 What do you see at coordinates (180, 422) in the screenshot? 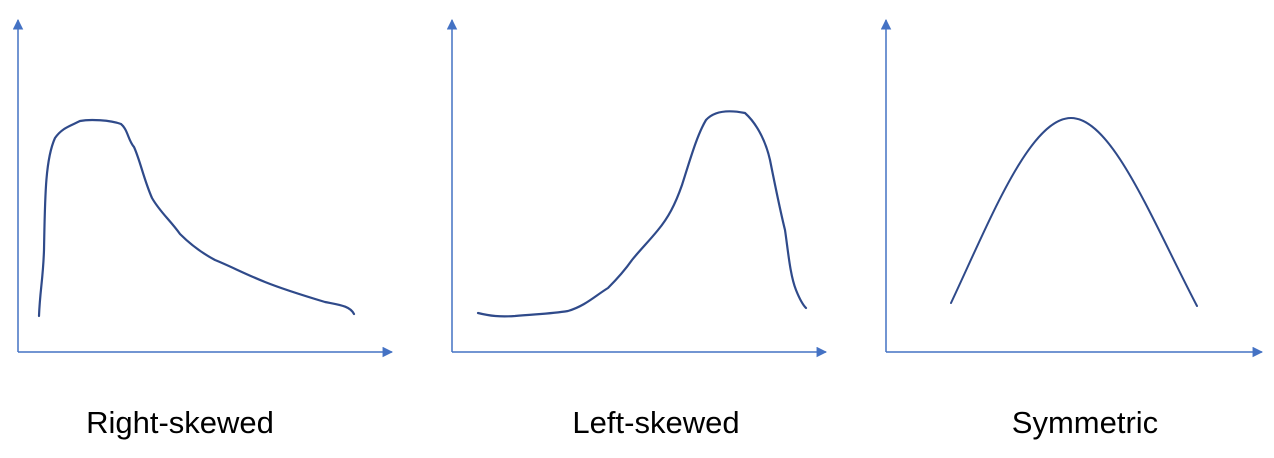
I see `caption-right-skewed: Right-skewed` at bounding box center [180, 422].